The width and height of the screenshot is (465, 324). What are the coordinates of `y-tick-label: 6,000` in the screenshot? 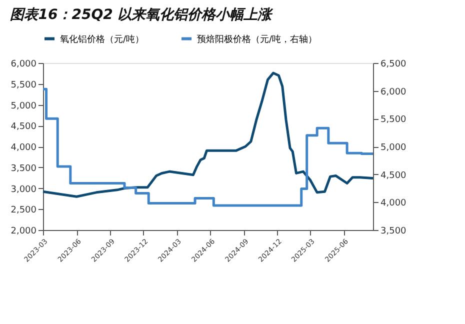 It's located at (23, 65).